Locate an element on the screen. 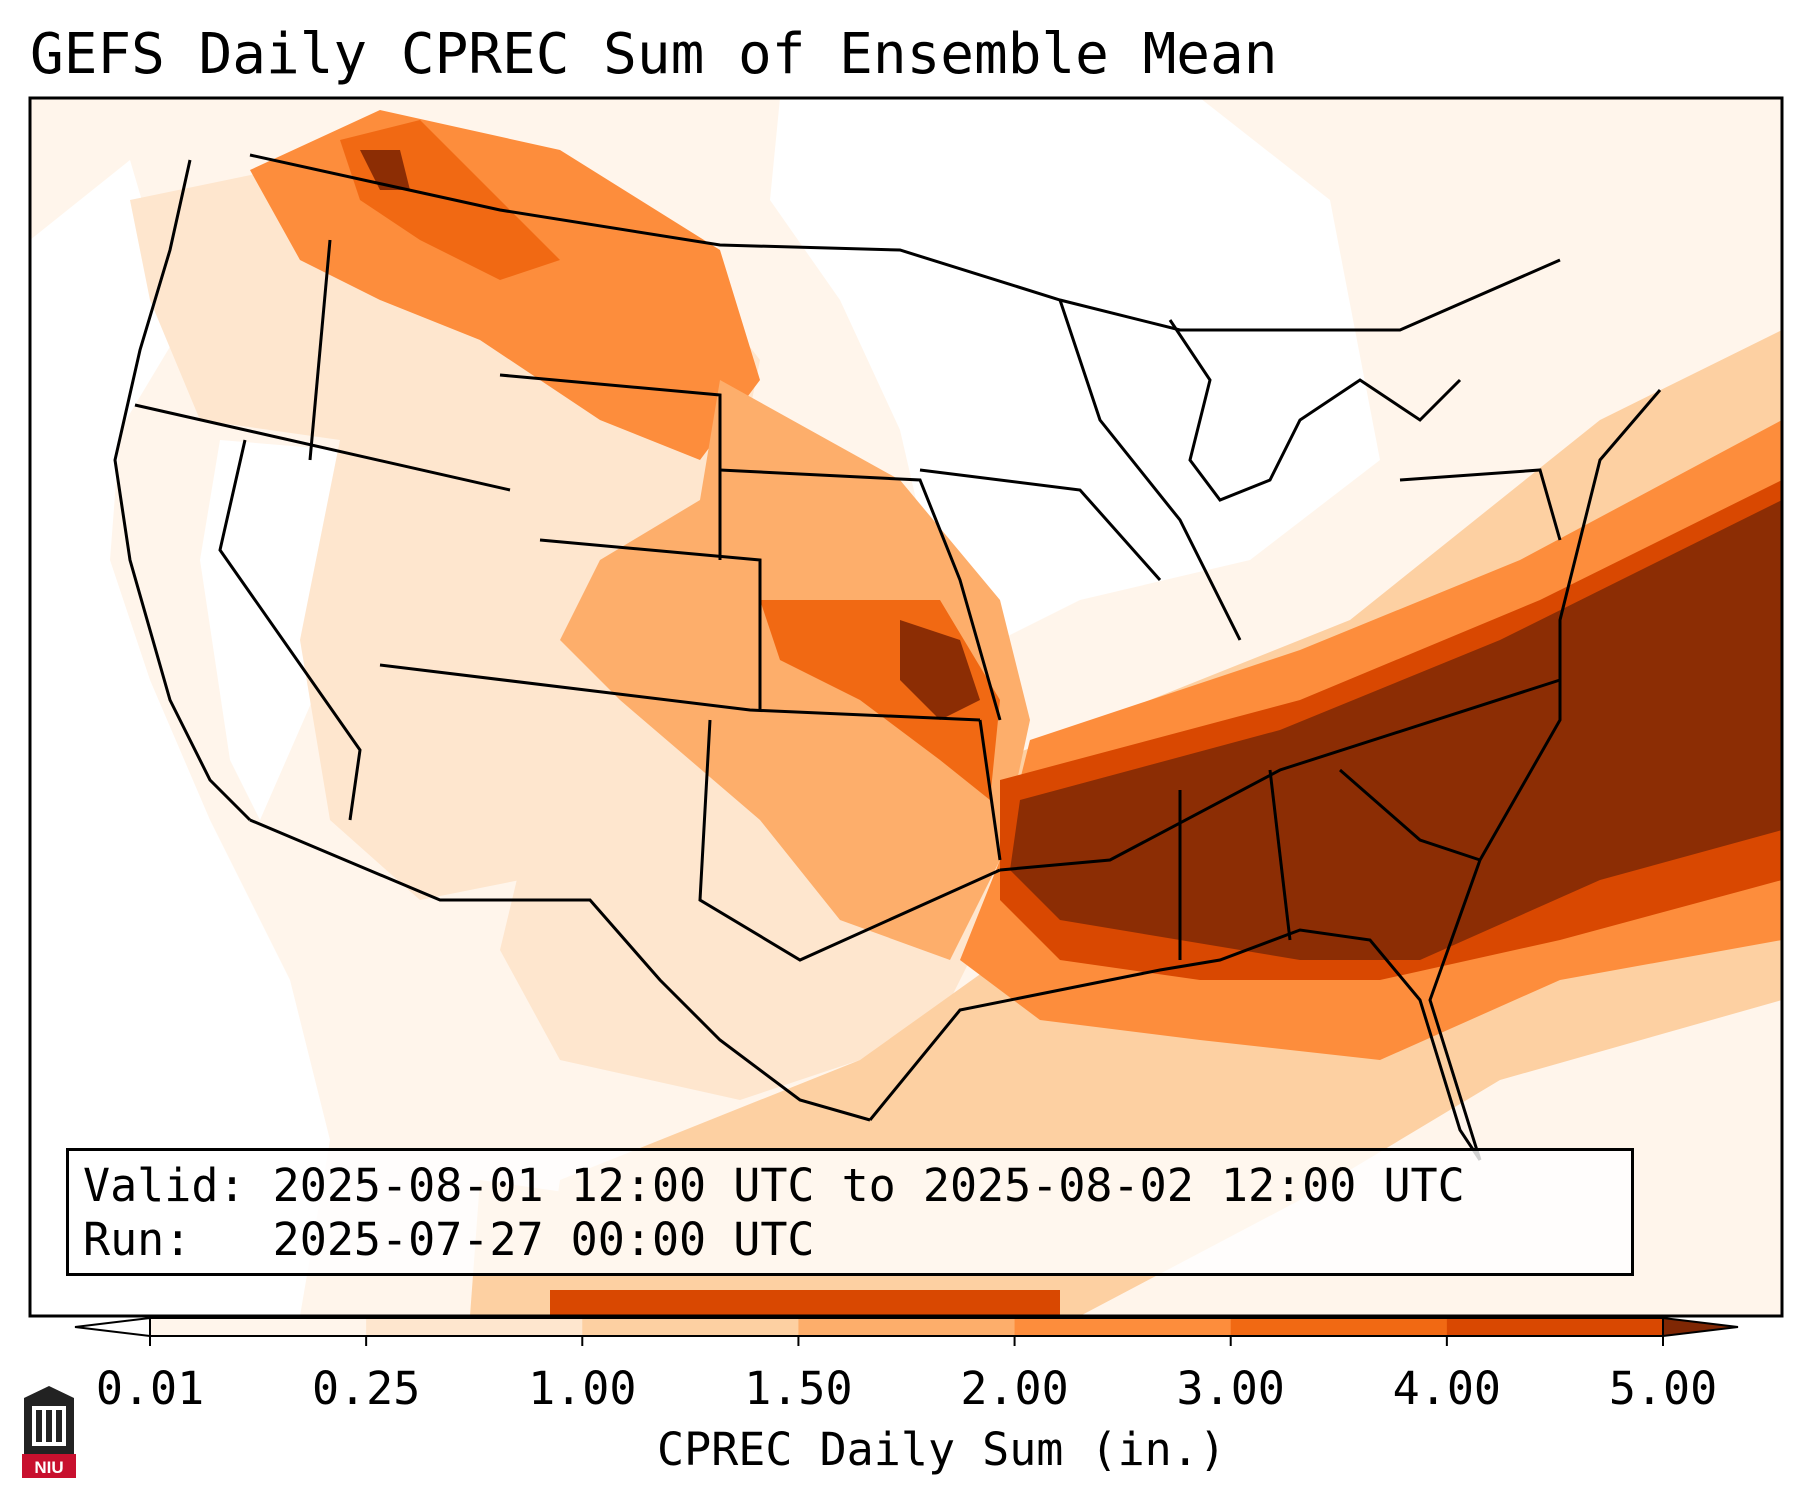 This screenshot has width=1803, height=1500. colorbar-over-arrow is located at coordinates (1700, 1327).